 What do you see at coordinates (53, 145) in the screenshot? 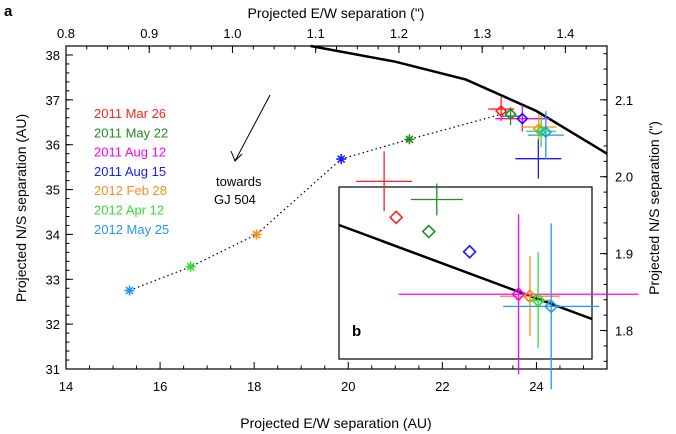
I see `y-tick-label: 36` at bounding box center [53, 145].